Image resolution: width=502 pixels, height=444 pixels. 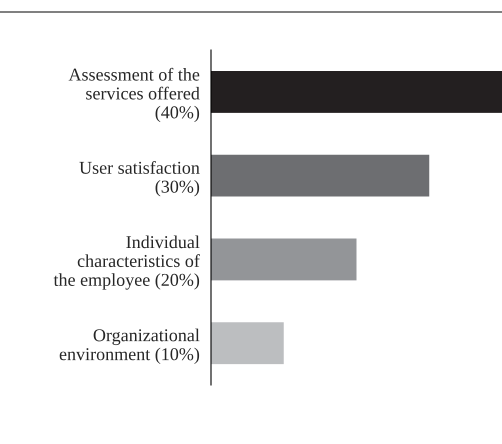 I want to click on y-tick-label: User satisfaction (30%), so click(x=139, y=178).